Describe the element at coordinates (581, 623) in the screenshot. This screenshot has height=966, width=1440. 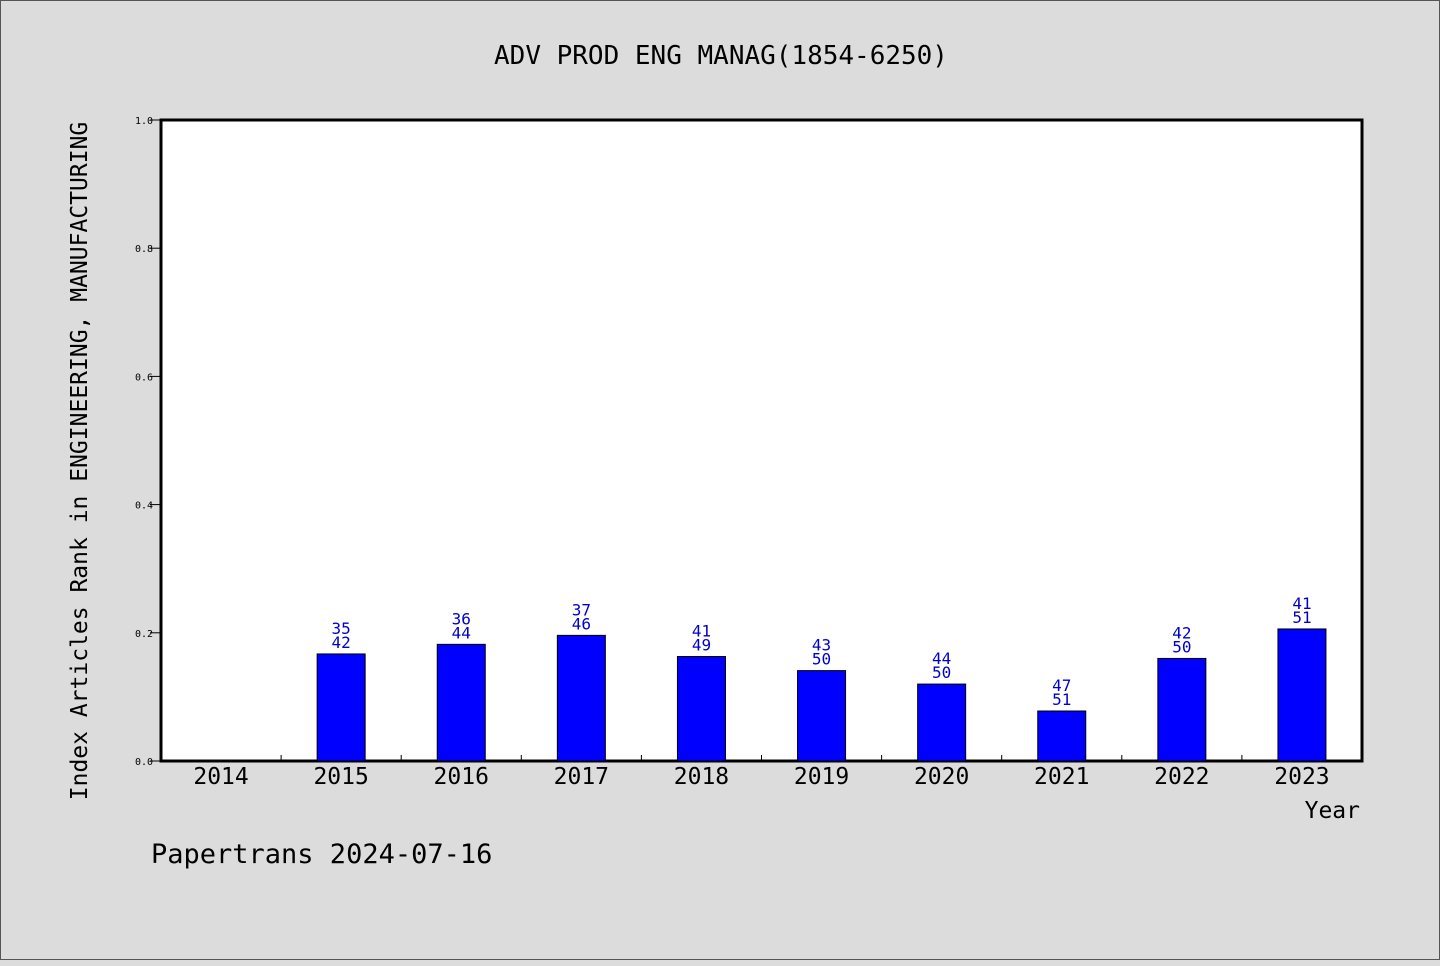
I see `data-label-bottom: 46` at that location.